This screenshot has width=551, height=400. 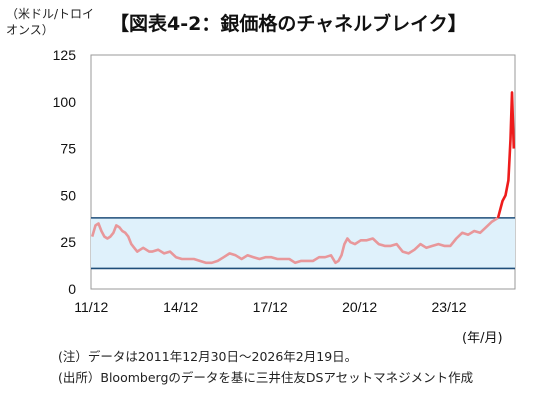 I want to click on x-tick-label: 17/12, so click(x=270, y=307).